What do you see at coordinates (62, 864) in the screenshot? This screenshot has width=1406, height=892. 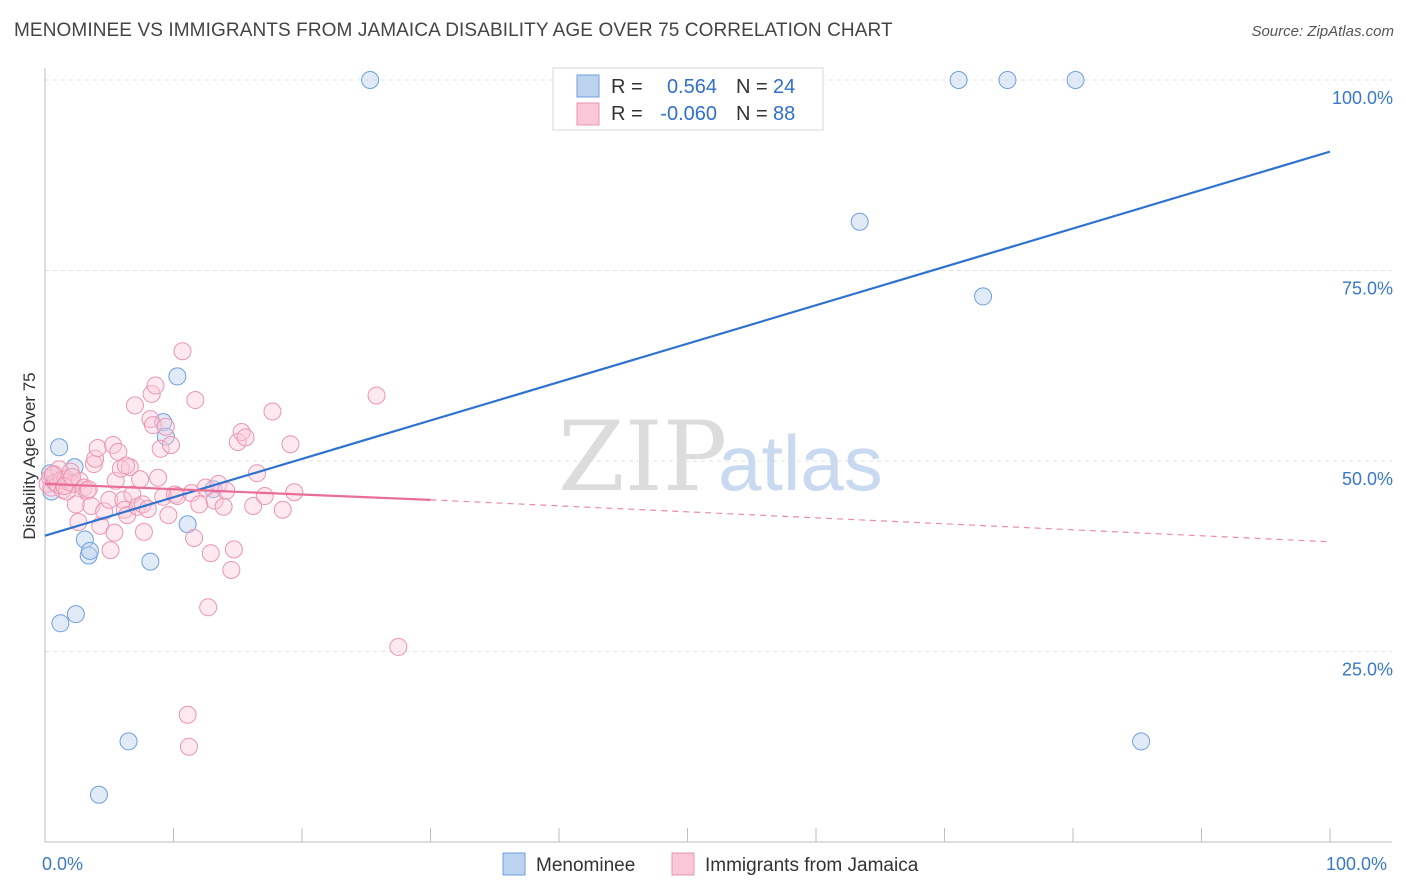 I see `x-tick-label-min: 0.0%` at bounding box center [62, 864].